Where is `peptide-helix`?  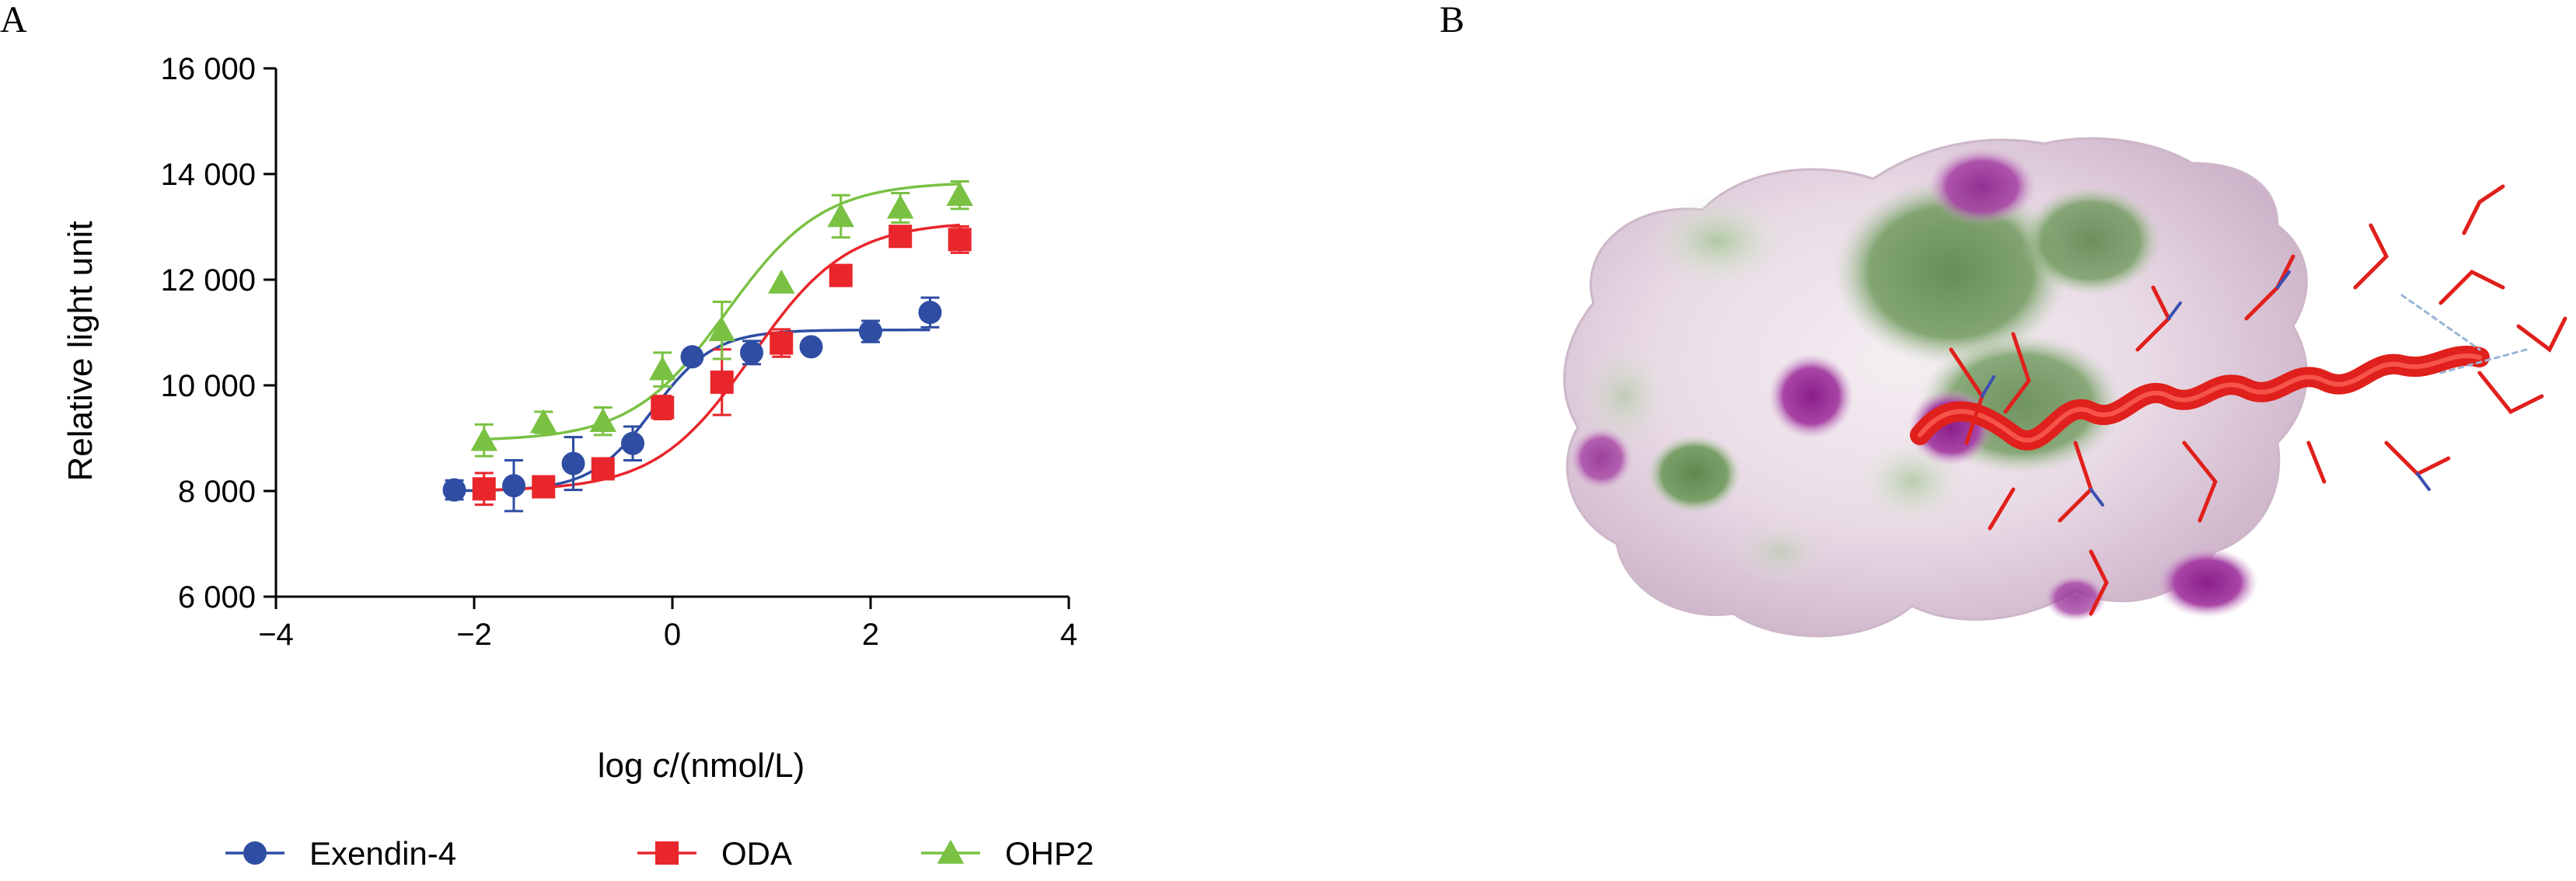
peptide-helix is located at coordinates (2239, 400).